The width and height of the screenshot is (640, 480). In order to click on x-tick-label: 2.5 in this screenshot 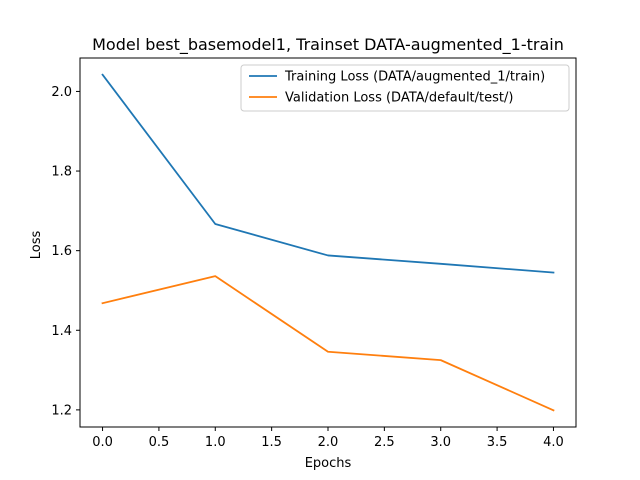, I will do `click(384, 442)`.